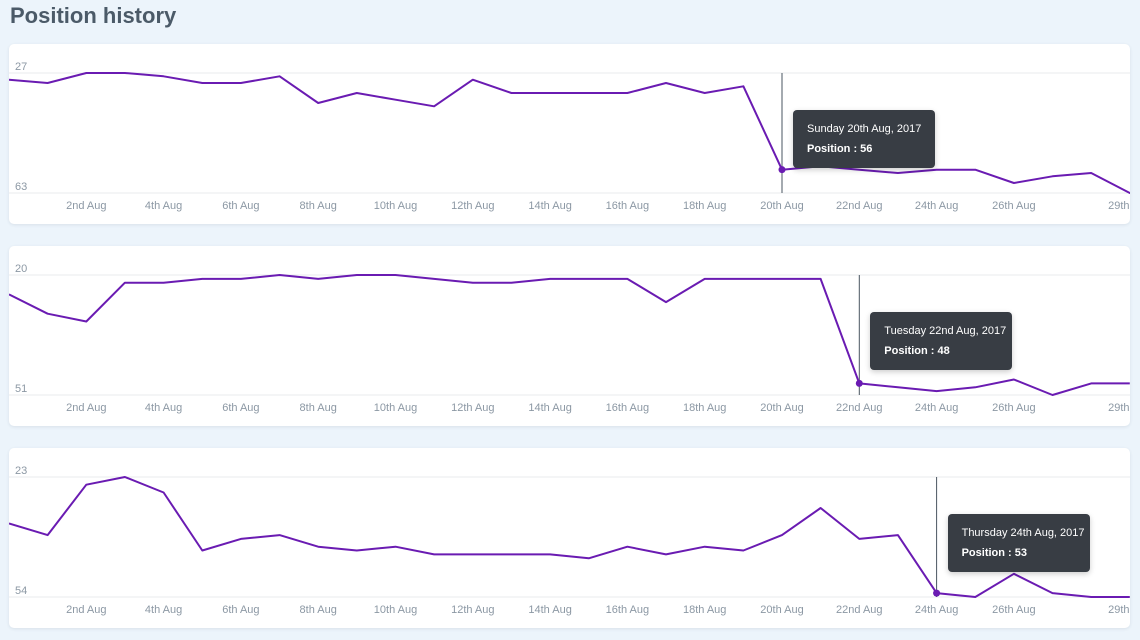 The height and width of the screenshot is (640, 1140). Describe the element at coordinates (1018, 543) in the screenshot. I see `hover-tooltip: Thursday 24th Aug, 2017 Position : 53` at that location.